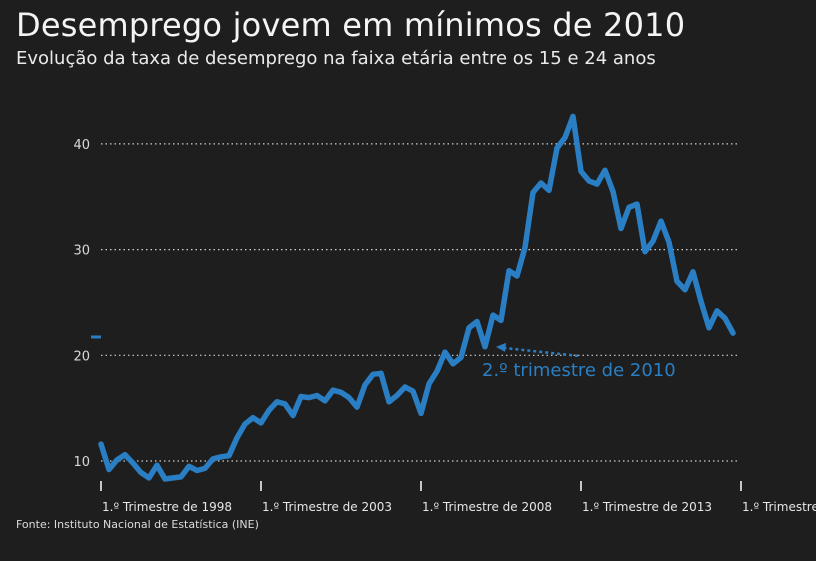 Image resolution: width=816 pixels, height=561 pixels. Describe the element at coordinates (487, 507) in the screenshot. I see `x-tick-label: 1.º Trimestre de 2008` at that location.